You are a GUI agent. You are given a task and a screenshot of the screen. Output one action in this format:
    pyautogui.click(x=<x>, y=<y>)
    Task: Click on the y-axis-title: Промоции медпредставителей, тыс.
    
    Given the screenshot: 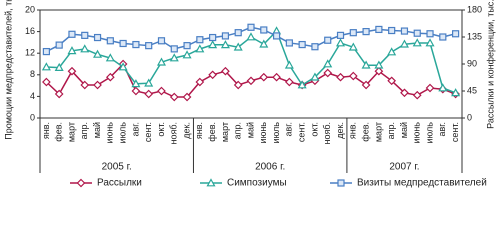 What is the action you would take?
    pyautogui.click(x=8, y=70)
    